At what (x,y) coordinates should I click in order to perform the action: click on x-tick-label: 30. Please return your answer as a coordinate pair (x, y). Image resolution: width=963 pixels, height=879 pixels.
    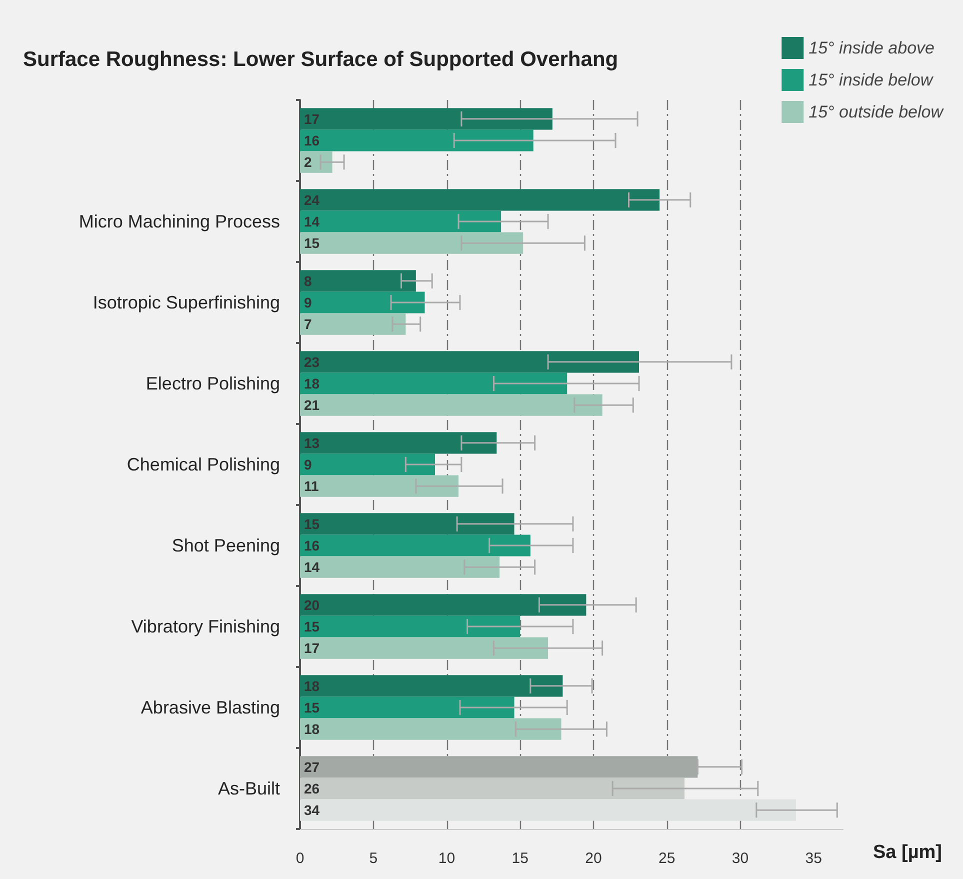
    Looking at the image, I should click on (740, 858).